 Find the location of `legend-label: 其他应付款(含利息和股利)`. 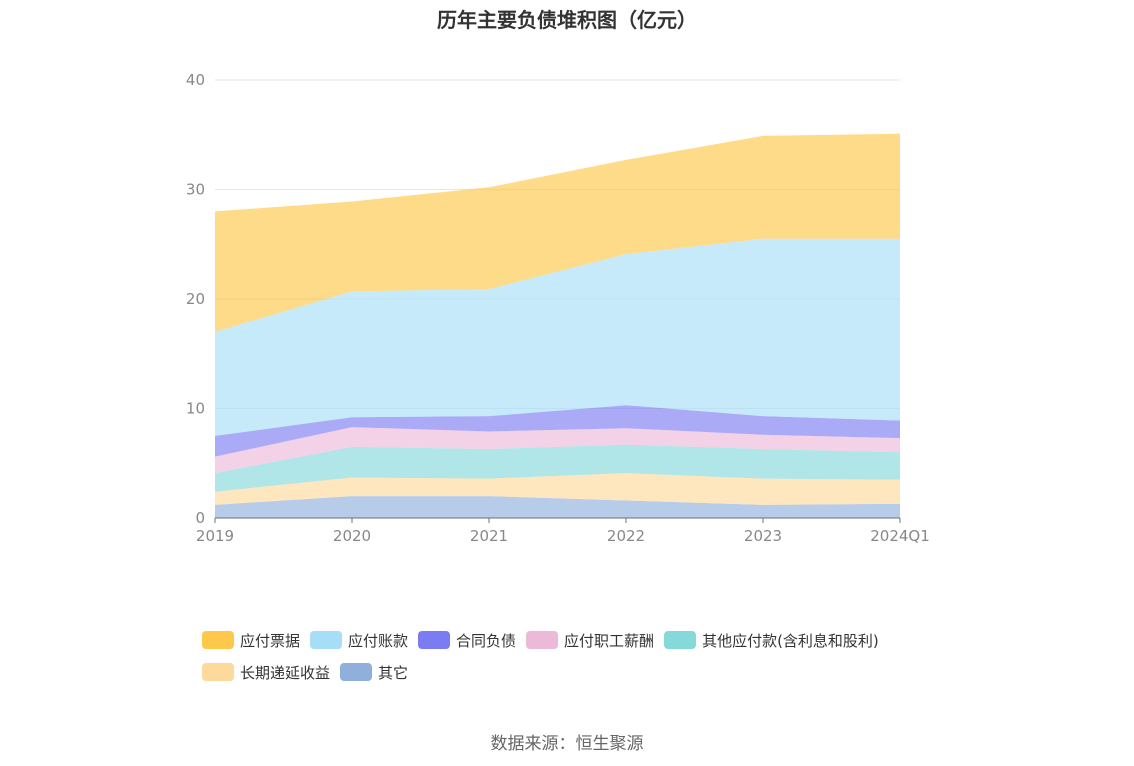

legend-label: 其他应付款(含利息和股利) is located at coordinates (790, 640).